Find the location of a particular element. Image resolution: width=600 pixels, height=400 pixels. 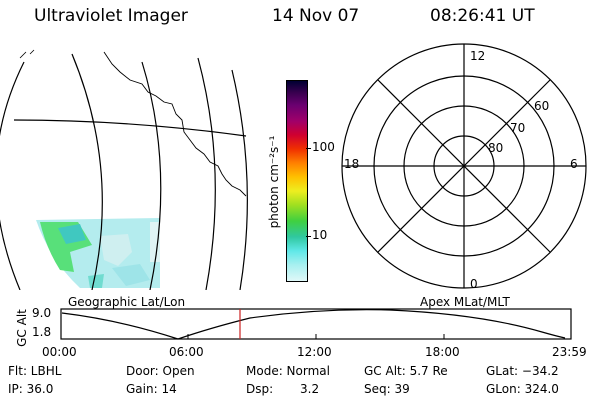

colorbar is located at coordinates (297, 181).